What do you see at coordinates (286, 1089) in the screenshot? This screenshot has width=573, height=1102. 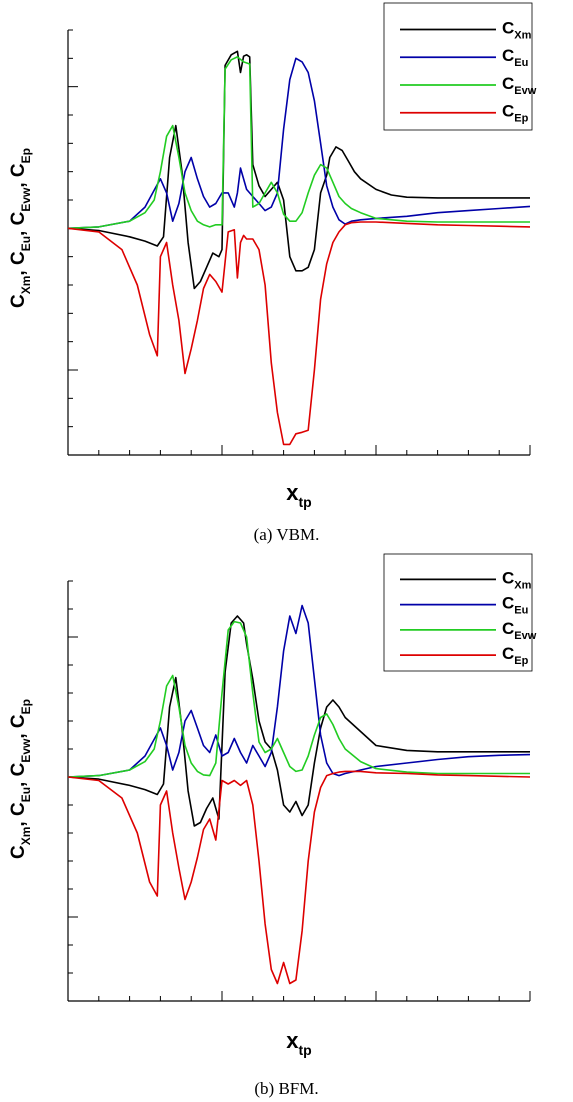 I see `caption-bfm: (b) BFM.` at bounding box center [286, 1089].